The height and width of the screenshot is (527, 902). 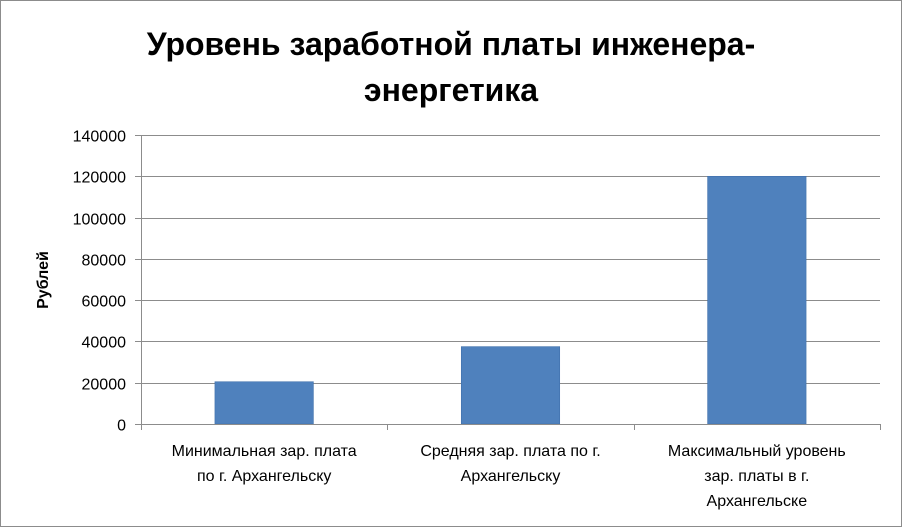 What do you see at coordinates (104, 261) in the screenshot?
I see `y-tick-label: 80000` at bounding box center [104, 261].